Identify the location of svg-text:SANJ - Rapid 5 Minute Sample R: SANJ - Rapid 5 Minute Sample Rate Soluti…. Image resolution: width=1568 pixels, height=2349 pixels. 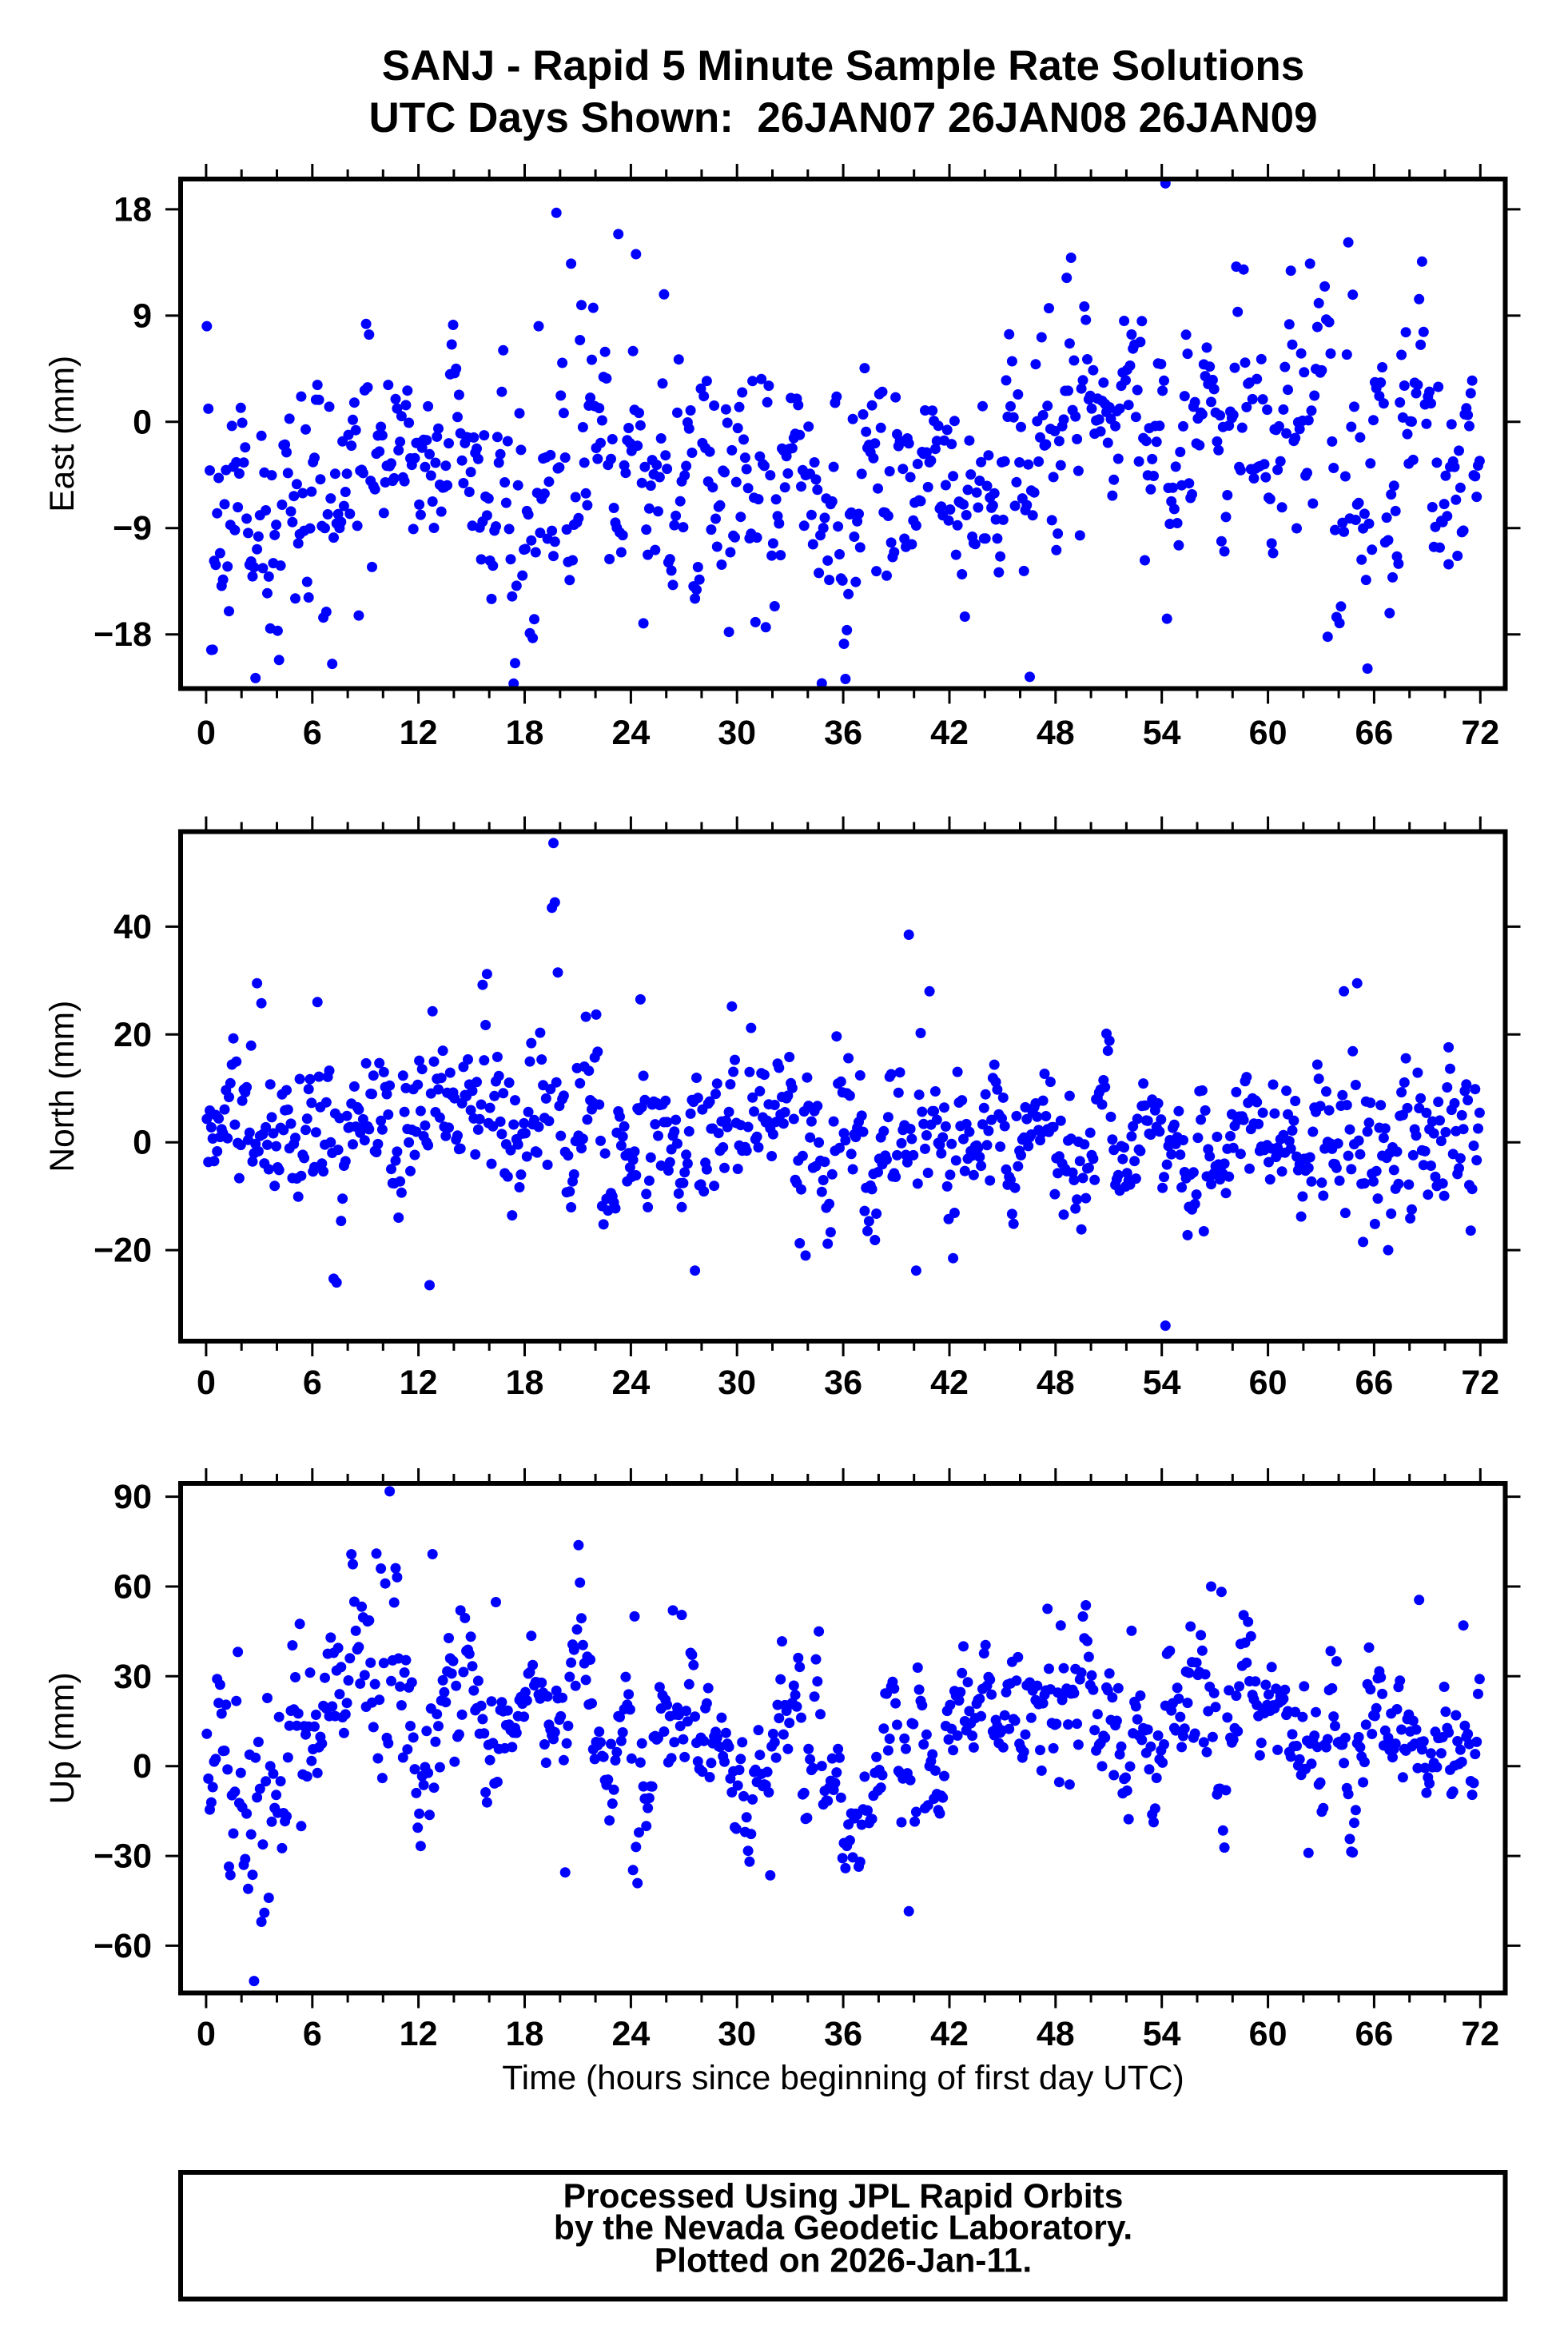
(843, 66).